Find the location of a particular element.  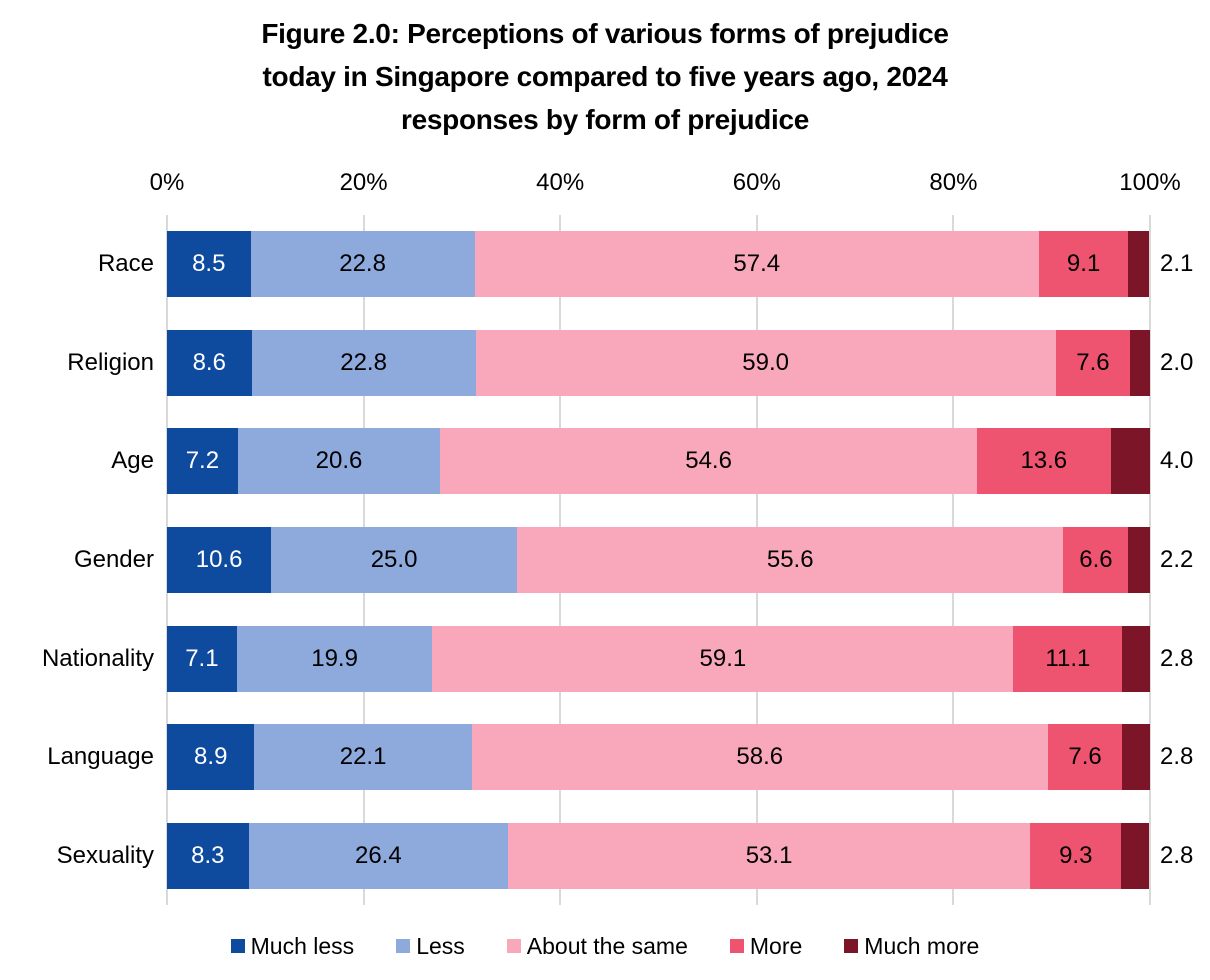

legend-label: More is located at coordinates (776, 945).